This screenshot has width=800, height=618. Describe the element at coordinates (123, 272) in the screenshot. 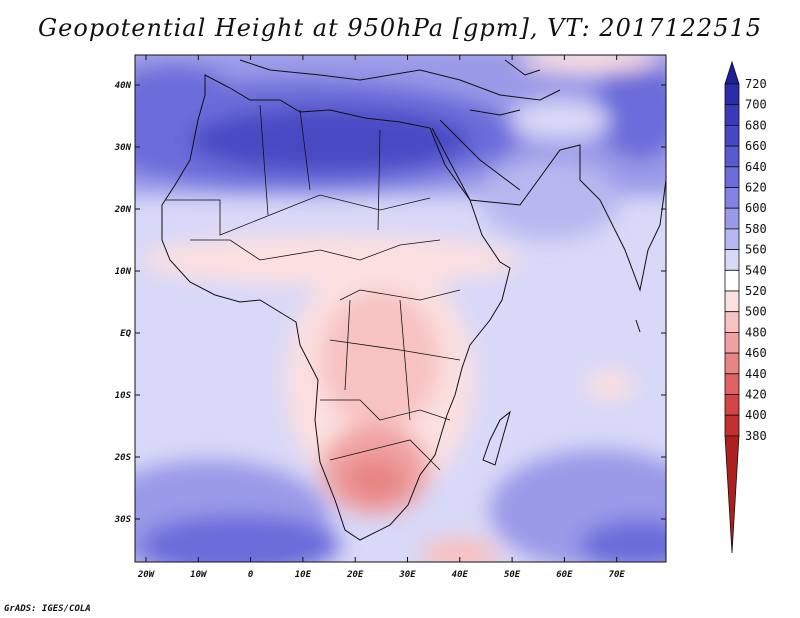

I see `lat-label: 10N` at that location.